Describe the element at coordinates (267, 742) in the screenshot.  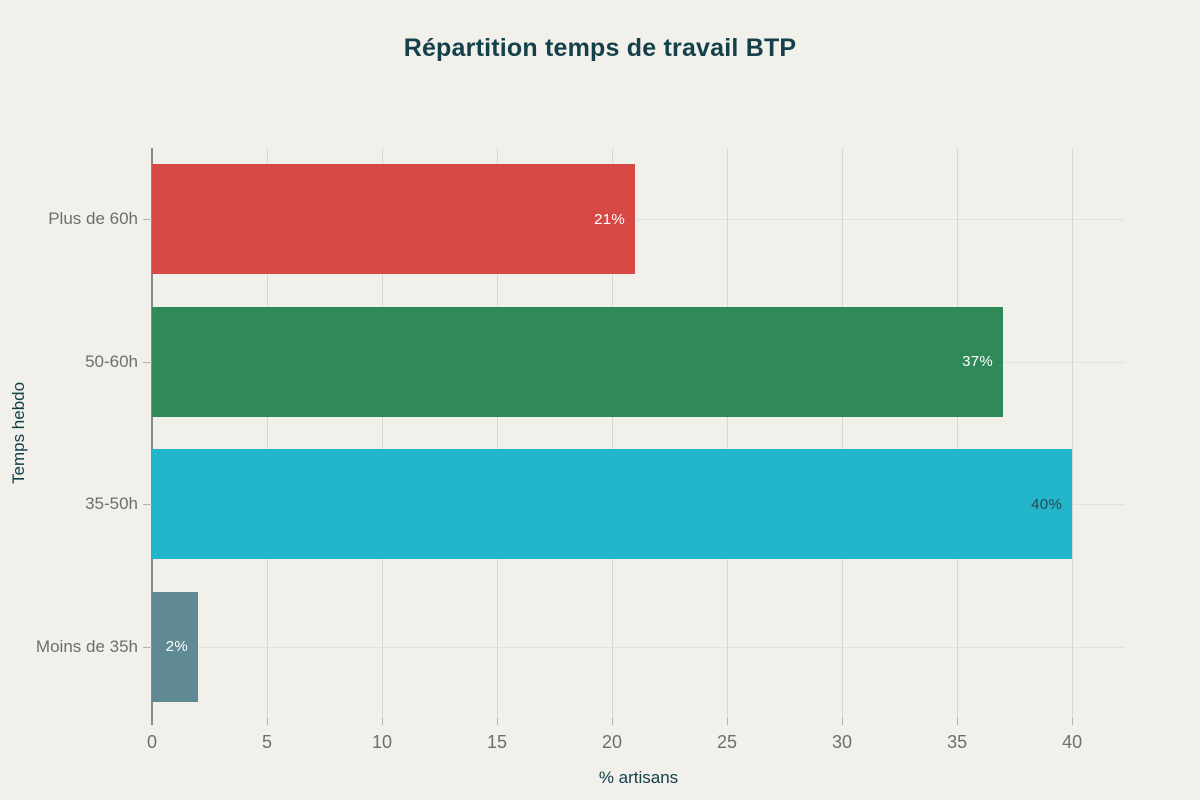
I see `x-tick-label: 5` at that location.